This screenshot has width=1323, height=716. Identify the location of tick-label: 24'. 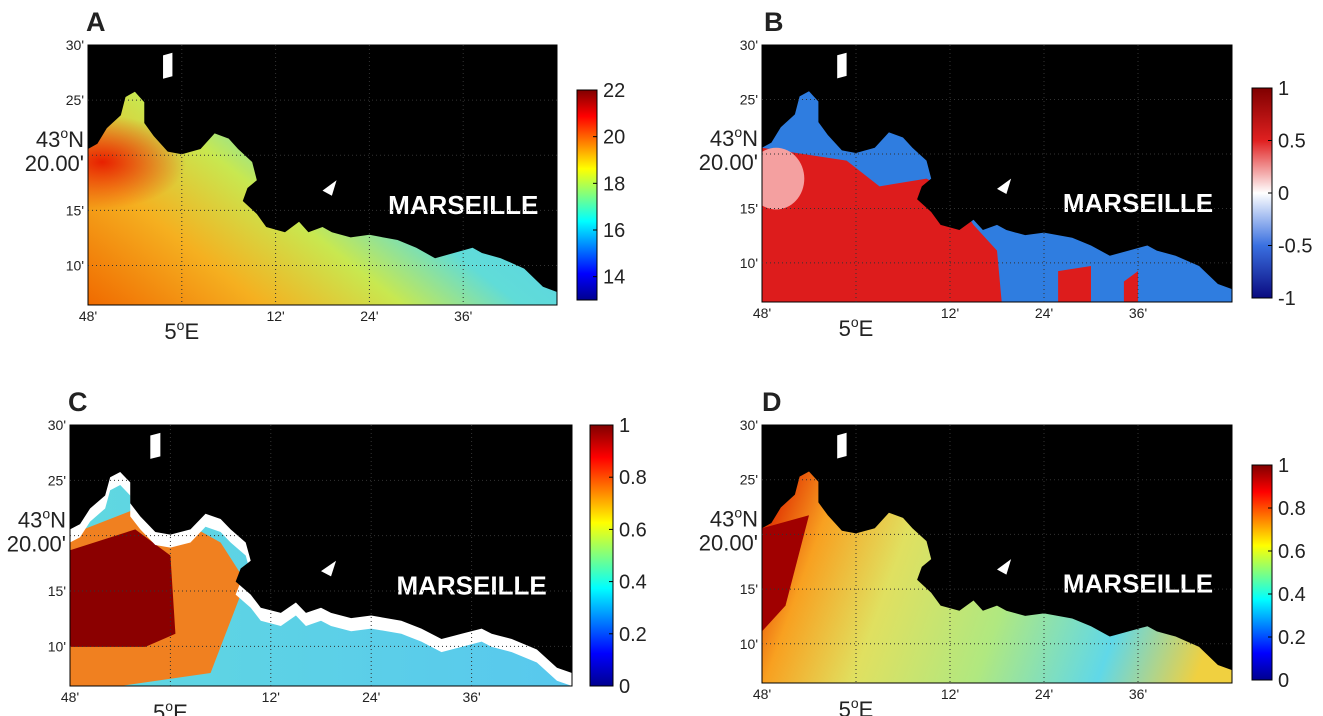
(1044, 313).